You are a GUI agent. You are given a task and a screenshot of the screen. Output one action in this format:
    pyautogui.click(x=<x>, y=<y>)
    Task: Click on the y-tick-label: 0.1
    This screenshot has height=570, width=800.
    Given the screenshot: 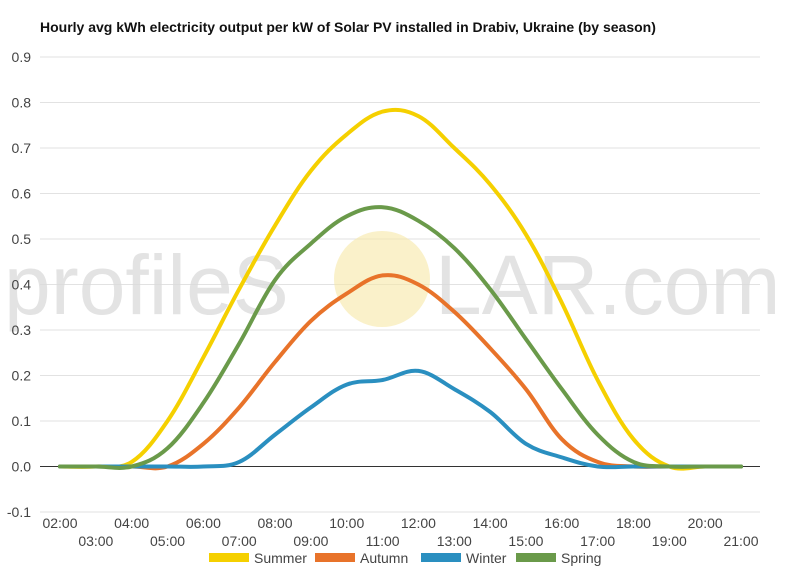 What is the action you would take?
    pyautogui.click(x=22, y=421)
    